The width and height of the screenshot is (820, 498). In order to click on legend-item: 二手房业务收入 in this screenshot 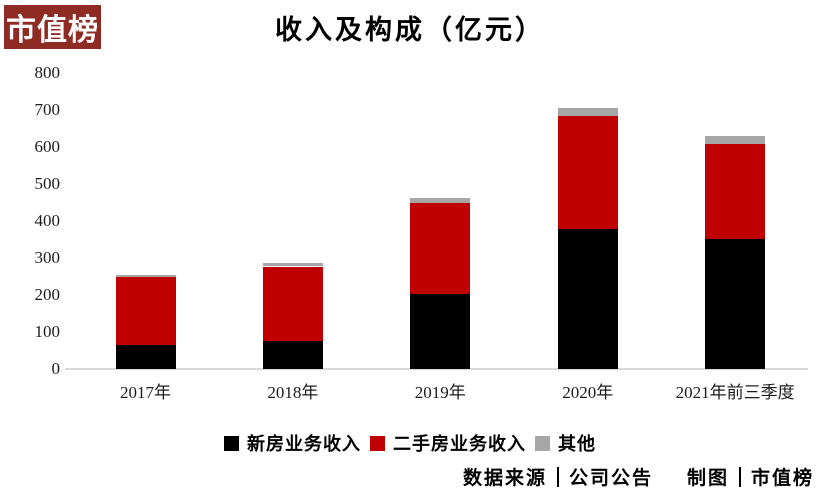, I will do `click(448, 443)`.